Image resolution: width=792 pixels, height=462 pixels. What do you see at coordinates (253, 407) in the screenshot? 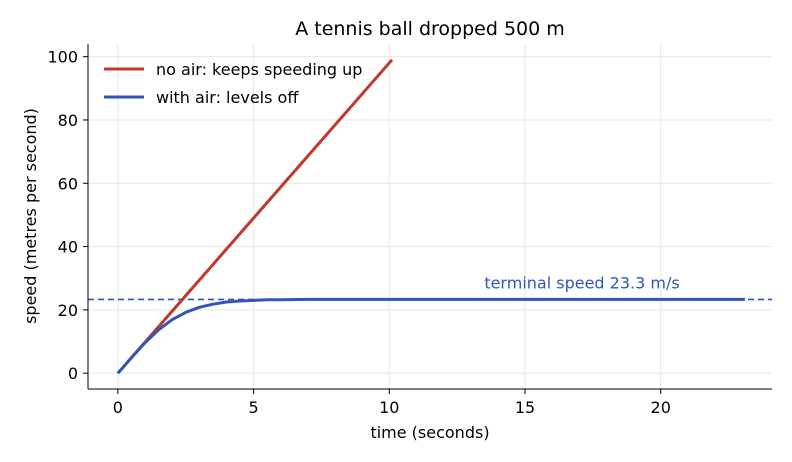
I see `x-tick-label: 5` at bounding box center [253, 407].